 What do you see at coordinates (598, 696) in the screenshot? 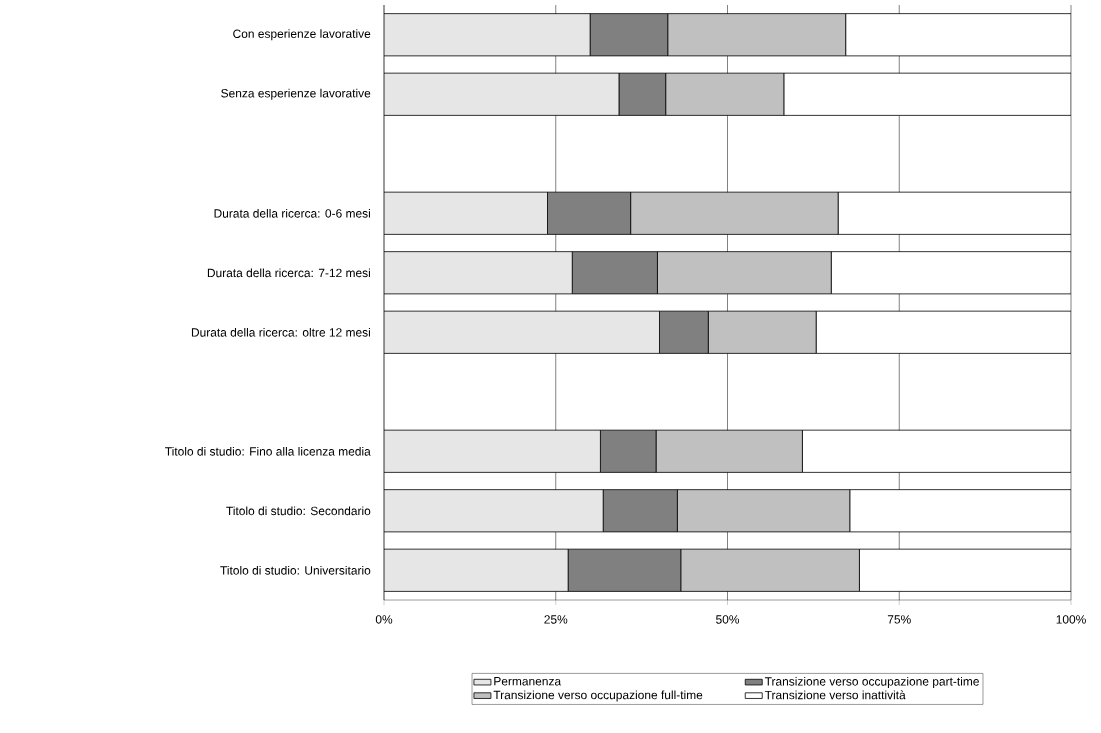
I see `legend-label: Transizione verso occupazione full-time` at bounding box center [598, 696].